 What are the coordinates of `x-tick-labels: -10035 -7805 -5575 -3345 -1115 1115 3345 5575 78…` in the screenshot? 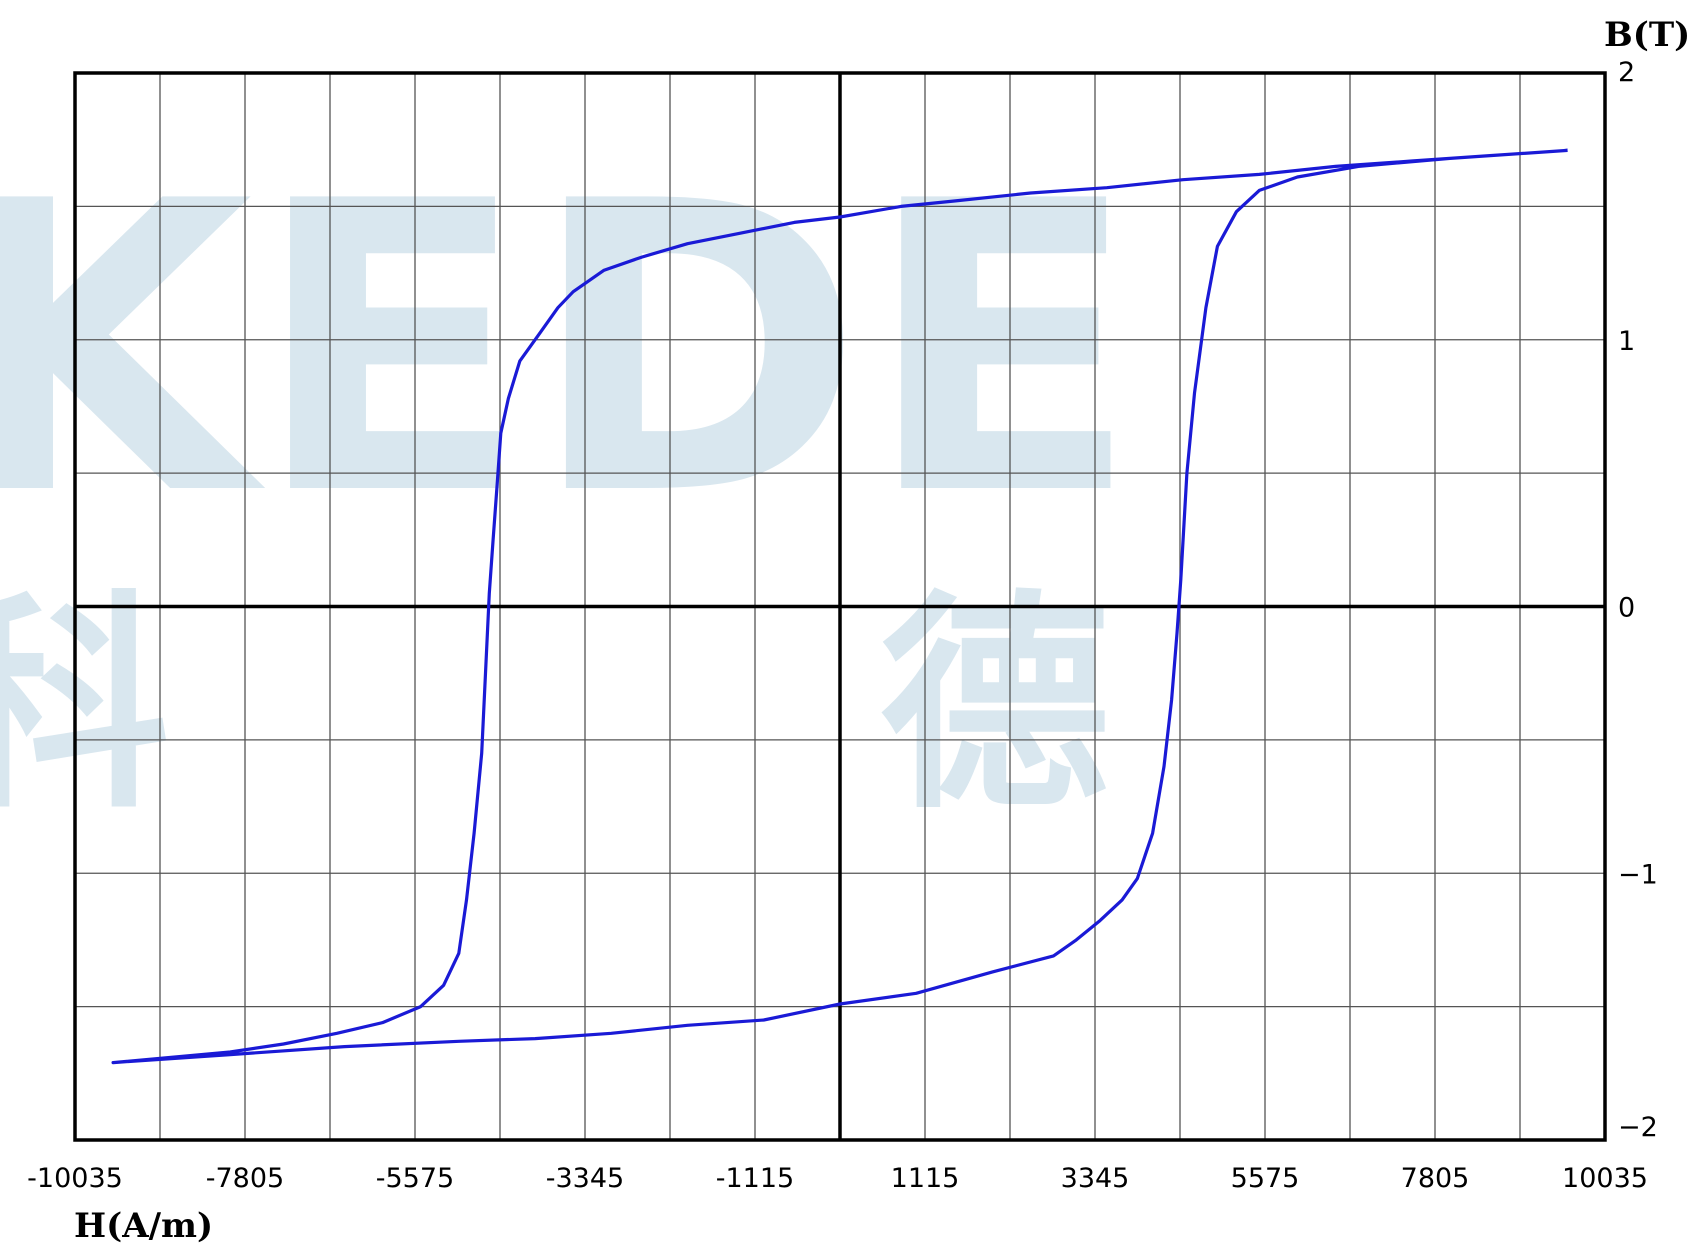 It's located at (837, 1178).